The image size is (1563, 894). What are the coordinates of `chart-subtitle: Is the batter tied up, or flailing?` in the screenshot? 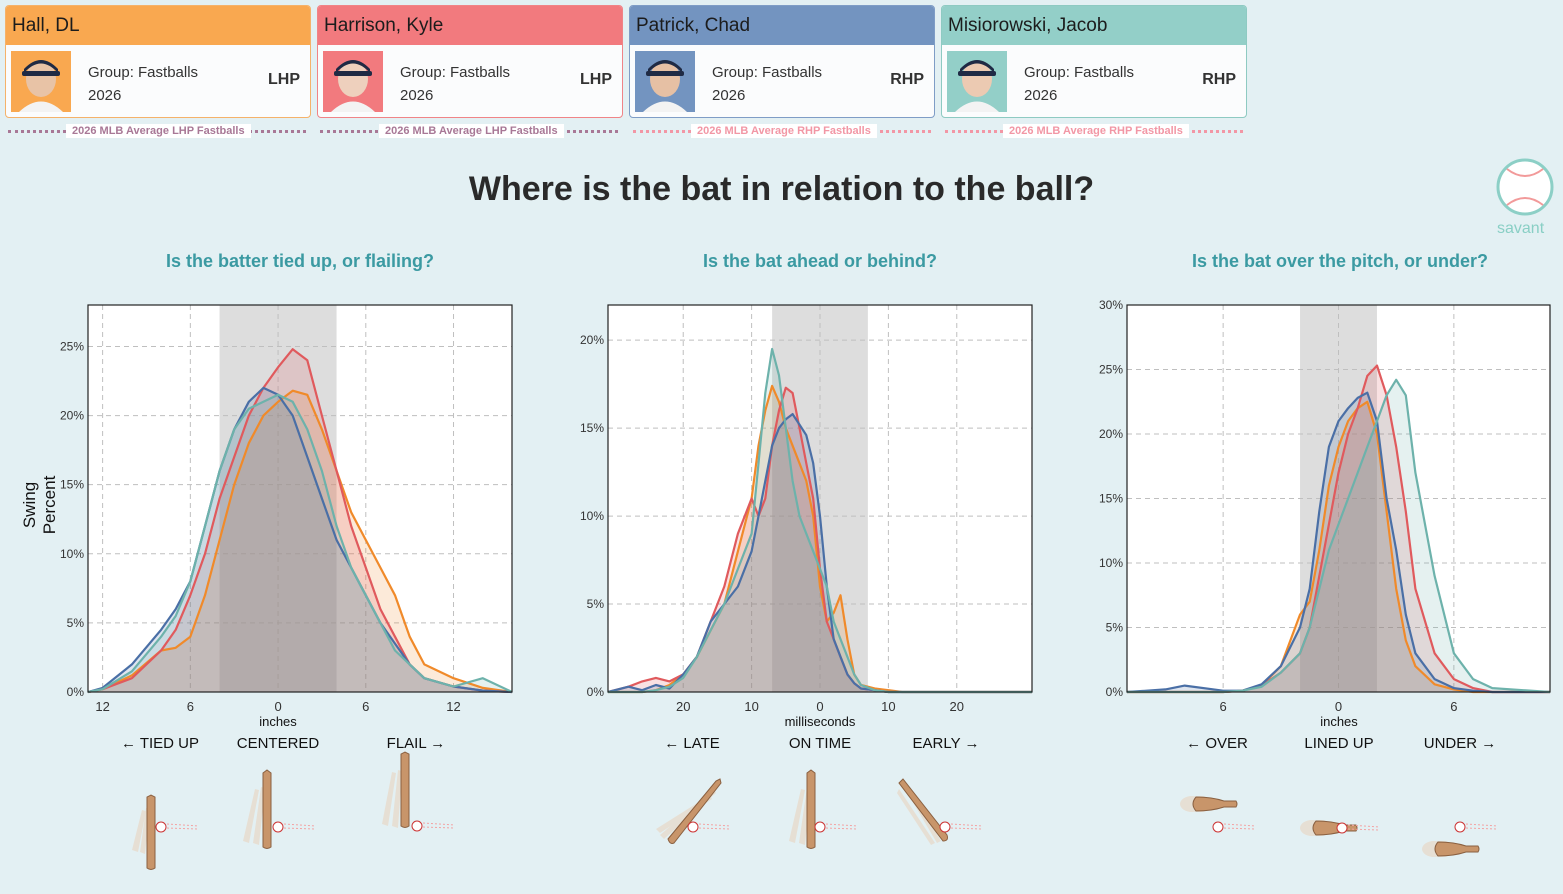 It's located at (299, 261).